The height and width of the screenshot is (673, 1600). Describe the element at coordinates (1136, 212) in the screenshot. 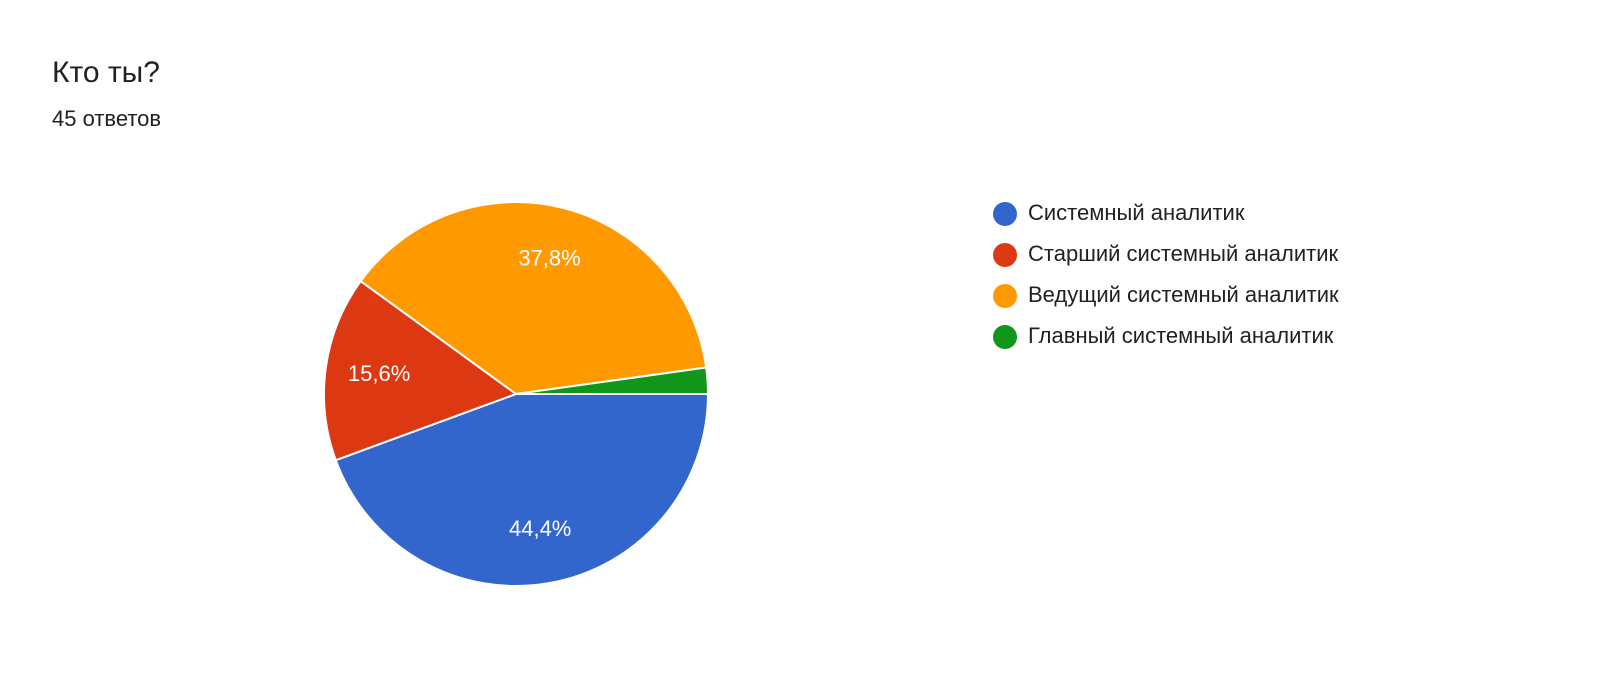

I see `legend-label: Системный аналитик` at that location.